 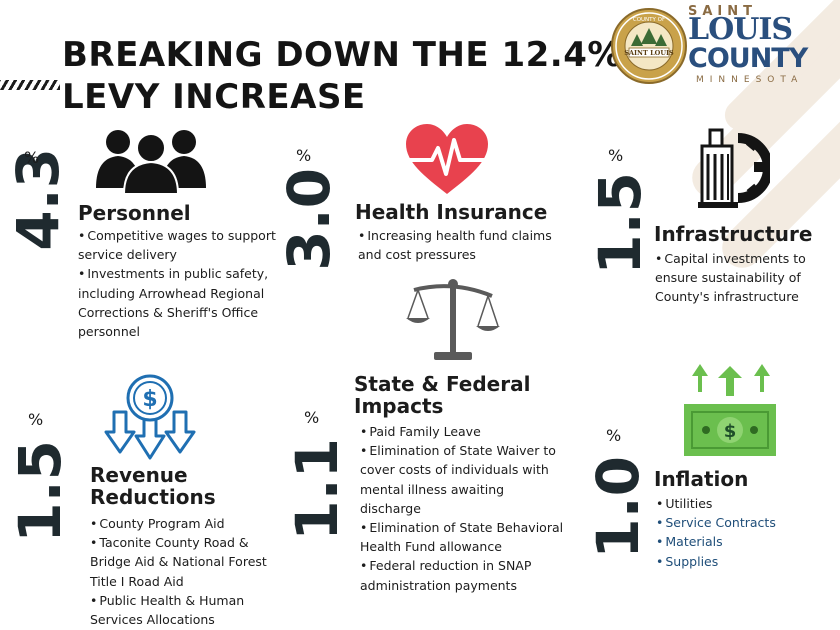 I want to click on revenue-heading: Revenue Reductions, so click(x=153, y=486).